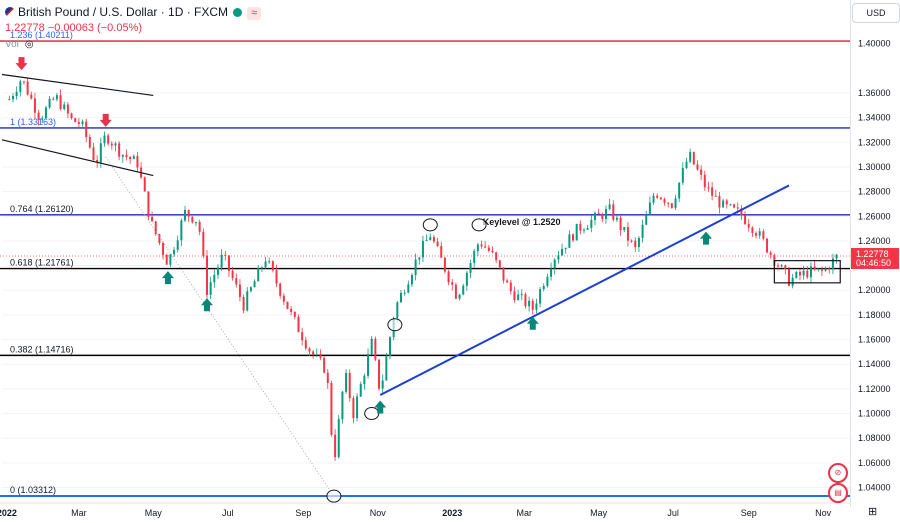 This screenshot has height=523, width=900. I want to click on currency-button: USD, so click(876, 13).